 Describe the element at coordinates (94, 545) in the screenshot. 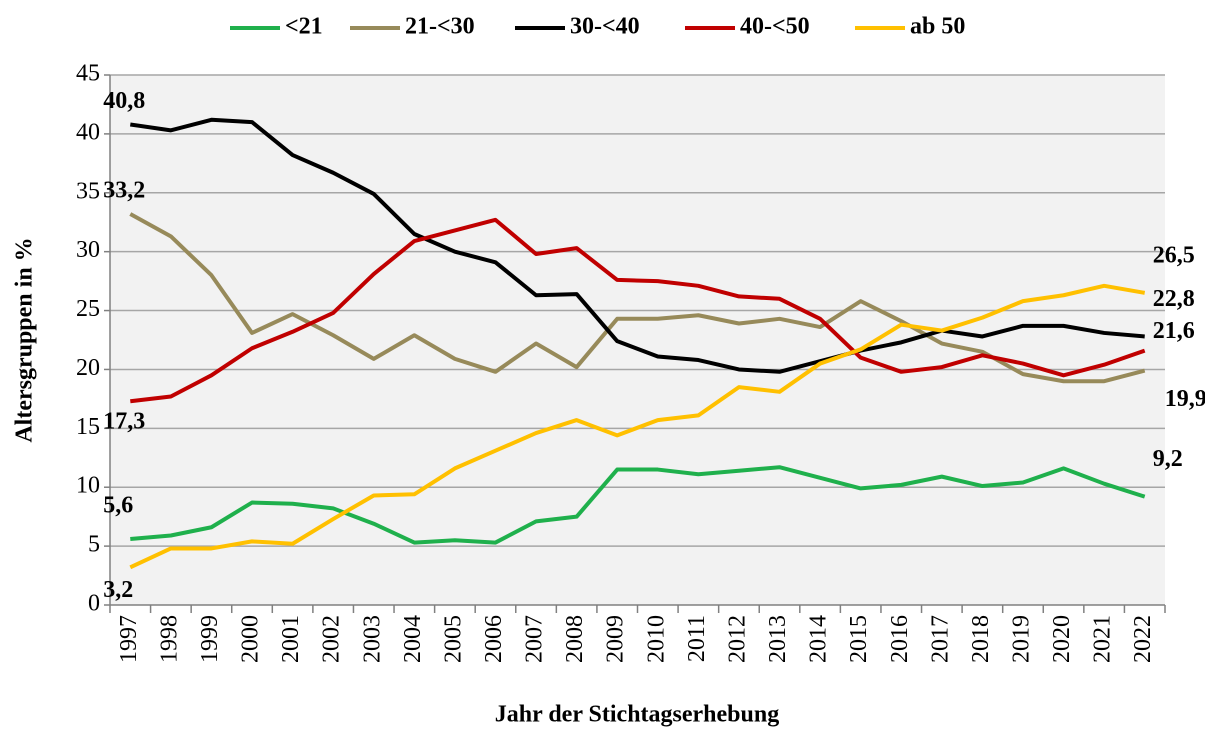

I see `y-tick-label: 5` at that location.